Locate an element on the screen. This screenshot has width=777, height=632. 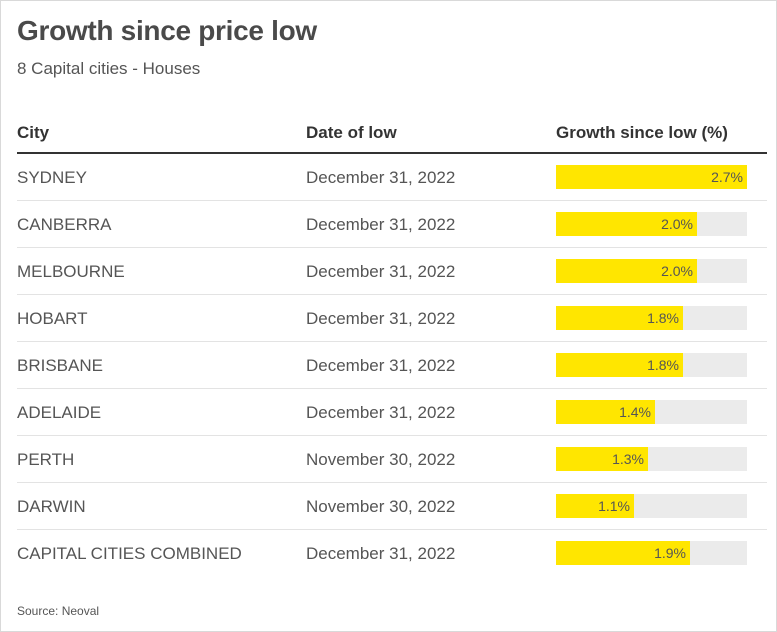
growth-bar-track: 1.4% is located at coordinates (651, 412).